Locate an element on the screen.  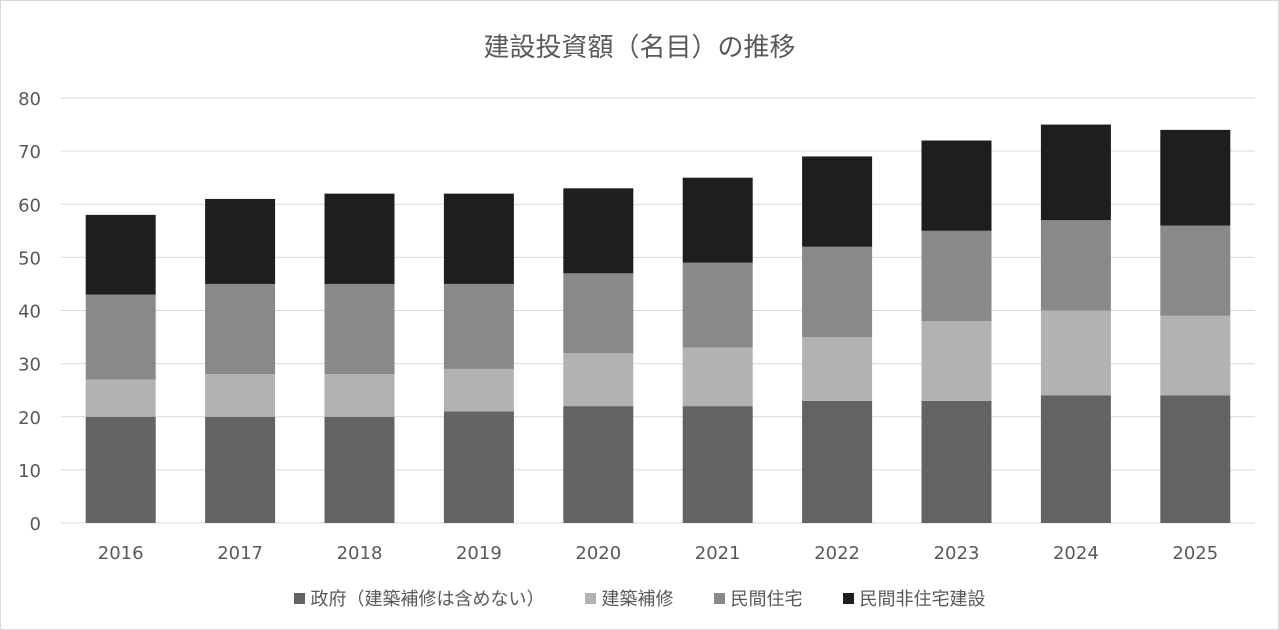
x-tick-label: 2024 is located at coordinates (1076, 553).